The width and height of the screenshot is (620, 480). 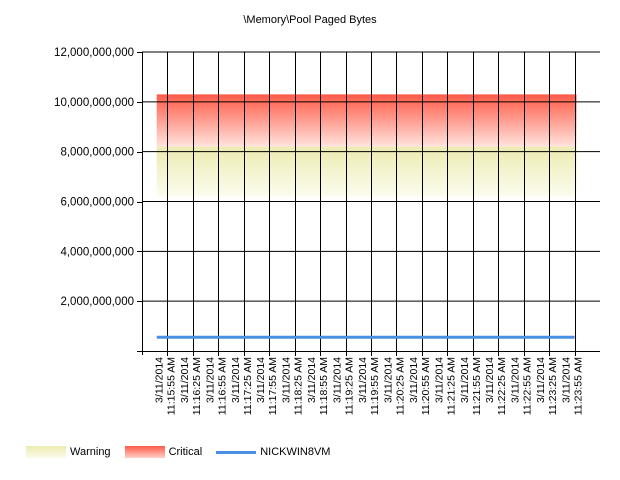 What do you see at coordinates (553, 386) in the screenshot?
I see `x-tick-label-time: 11:23:25 AM` at bounding box center [553, 386].